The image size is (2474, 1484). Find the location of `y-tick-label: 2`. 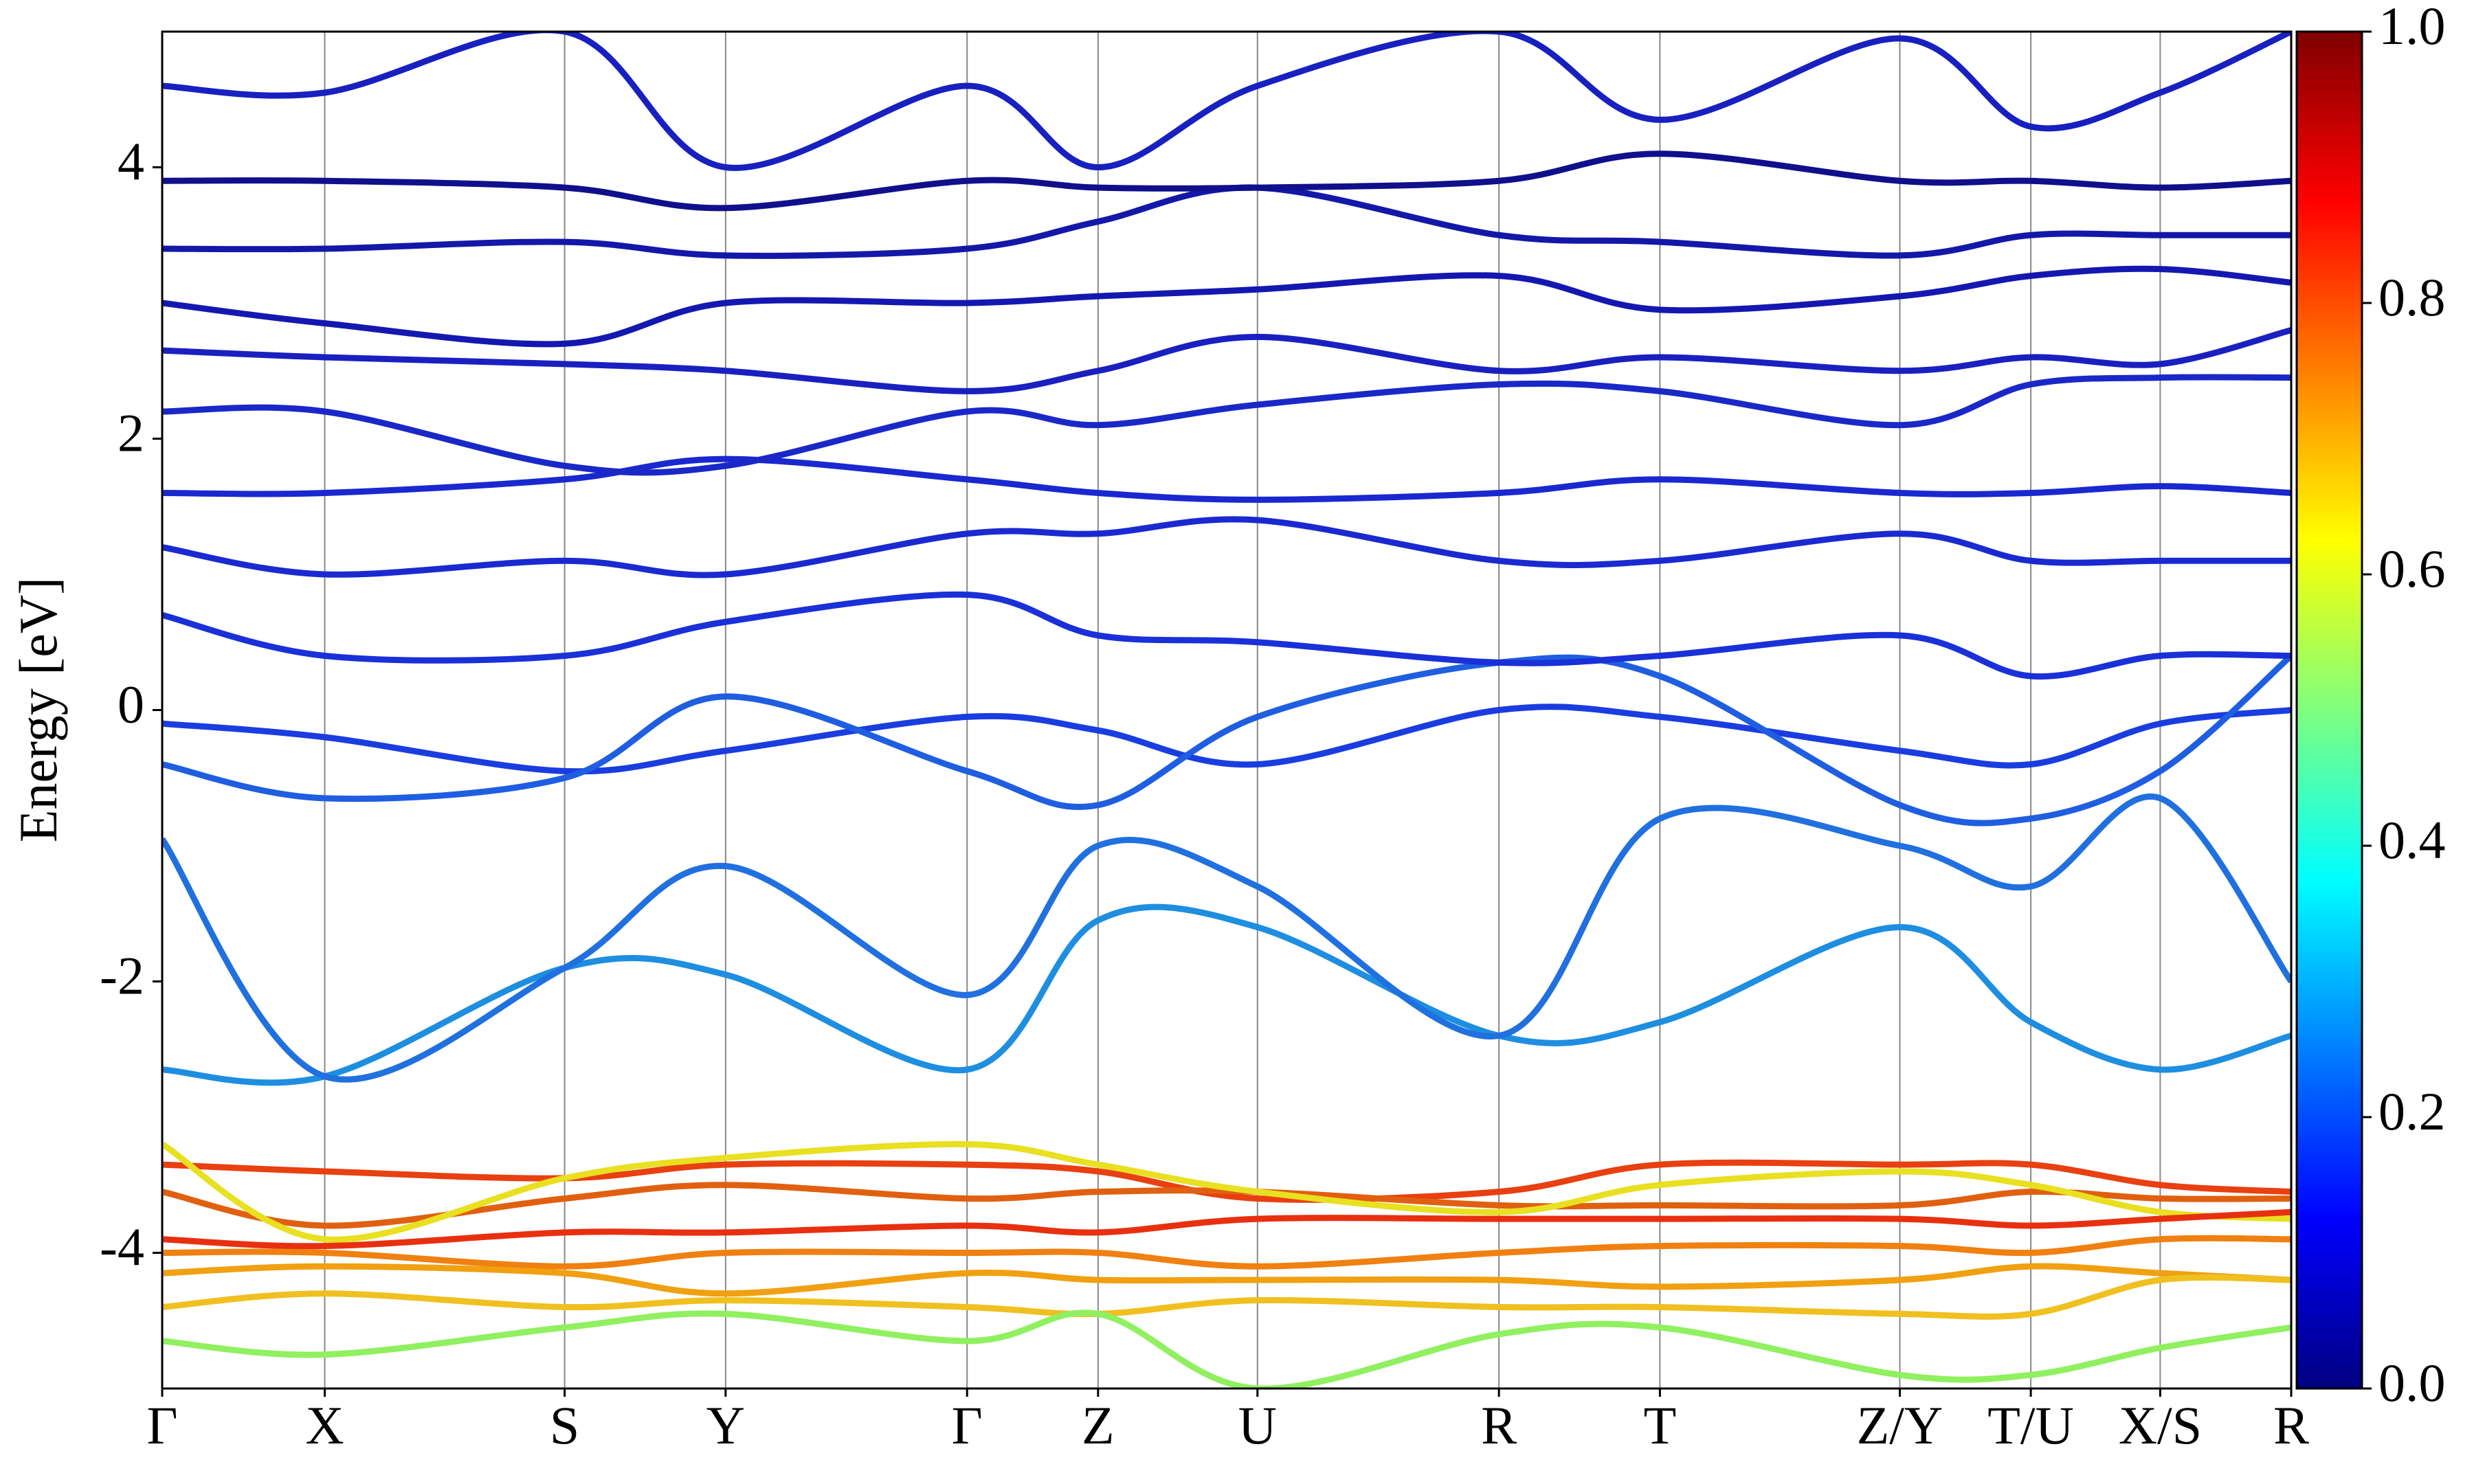

y-tick-label: 2 is located at coordinates (131, 433).